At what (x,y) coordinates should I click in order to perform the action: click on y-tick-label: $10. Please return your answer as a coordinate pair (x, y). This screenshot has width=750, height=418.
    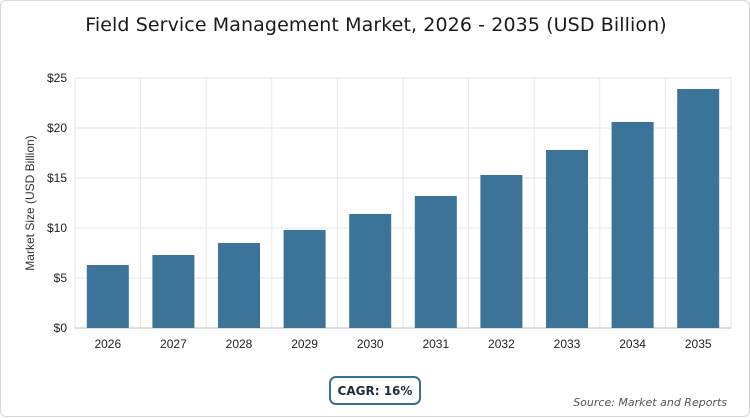
    Looking at the image, I should click on (57, 228).